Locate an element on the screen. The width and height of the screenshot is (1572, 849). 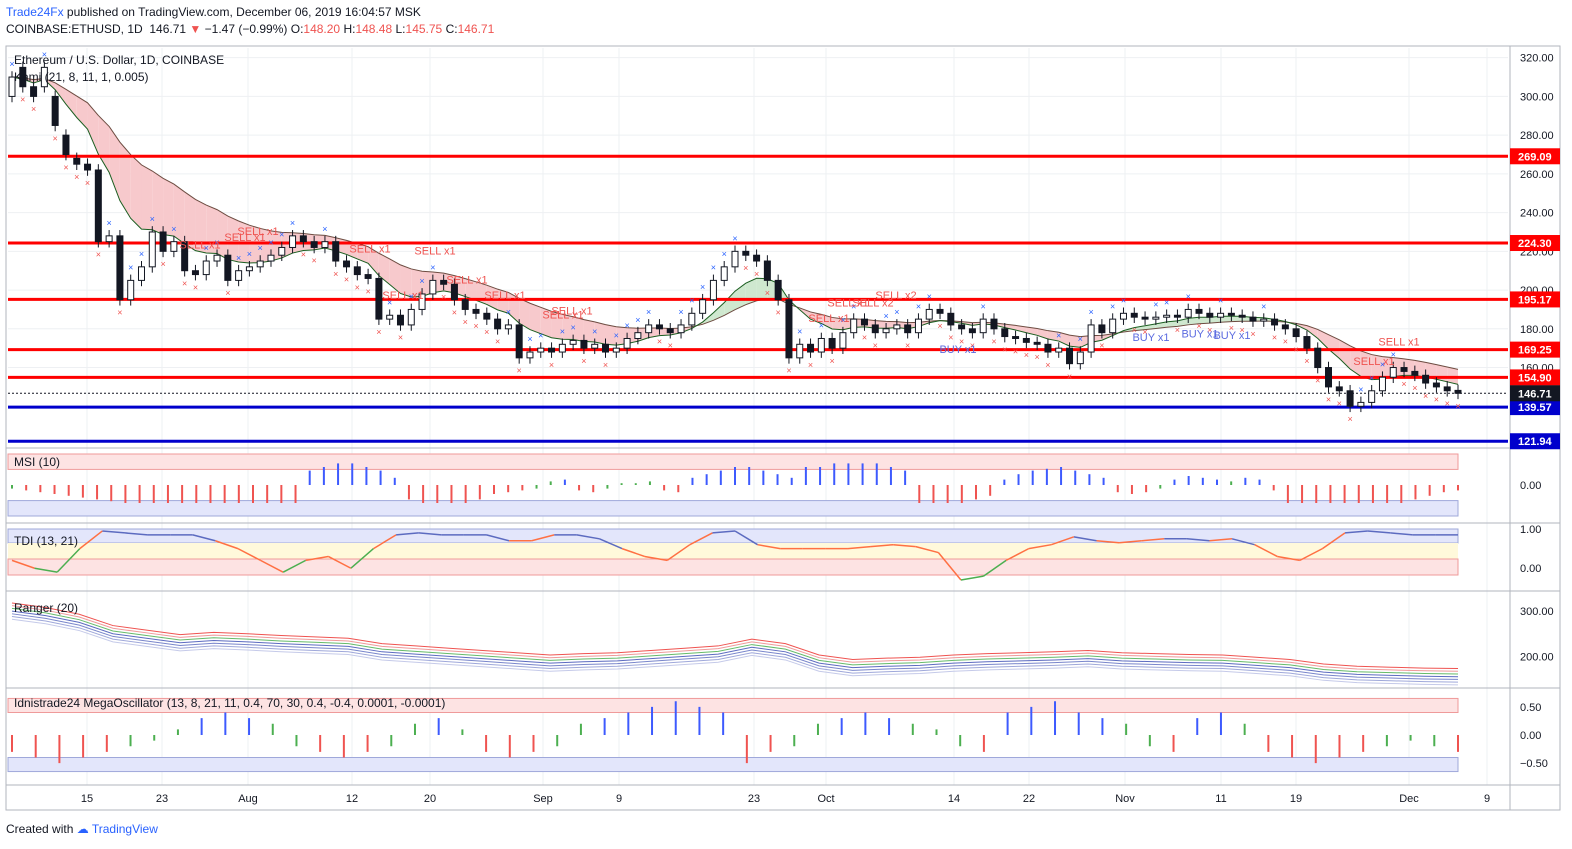
lower-band is located at coordinates (733, 508).